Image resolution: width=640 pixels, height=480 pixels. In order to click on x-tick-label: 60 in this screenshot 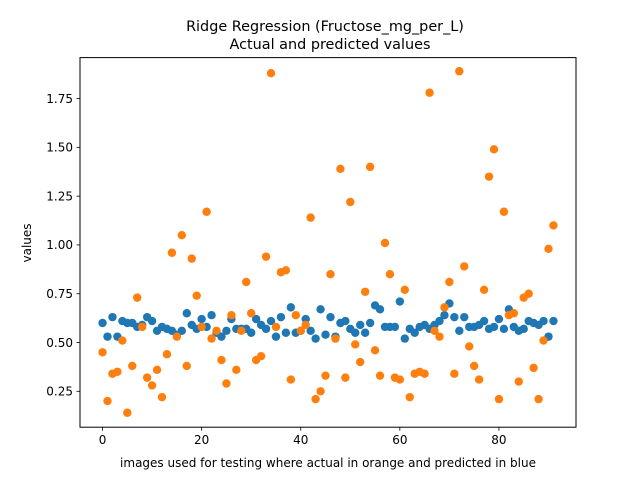, I will do `click(399, 440)`.